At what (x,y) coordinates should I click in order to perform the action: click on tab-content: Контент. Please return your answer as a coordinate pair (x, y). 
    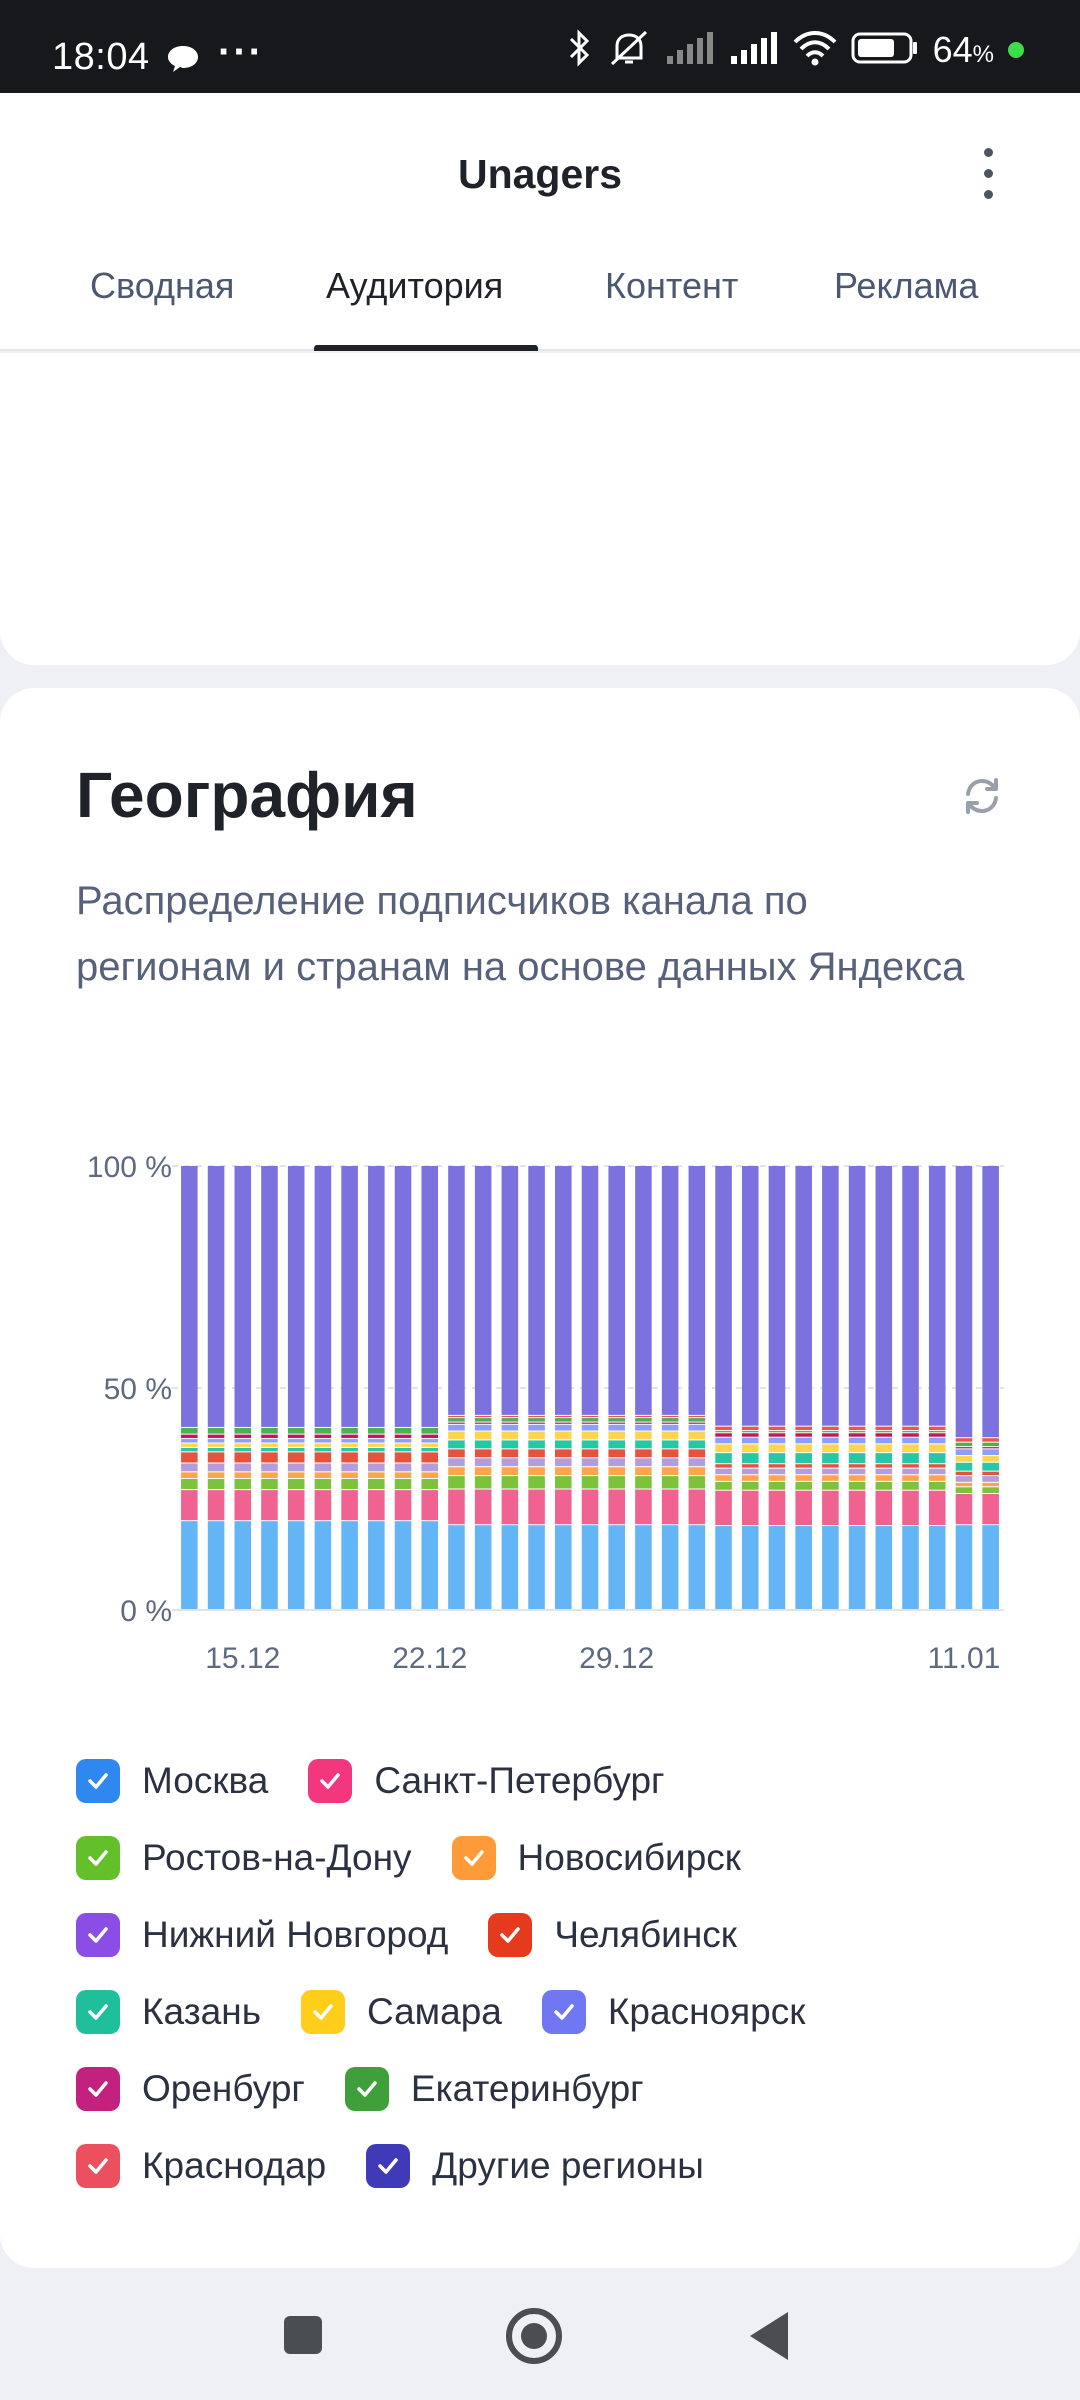
    Looking at the image, I should click on (672, 285).